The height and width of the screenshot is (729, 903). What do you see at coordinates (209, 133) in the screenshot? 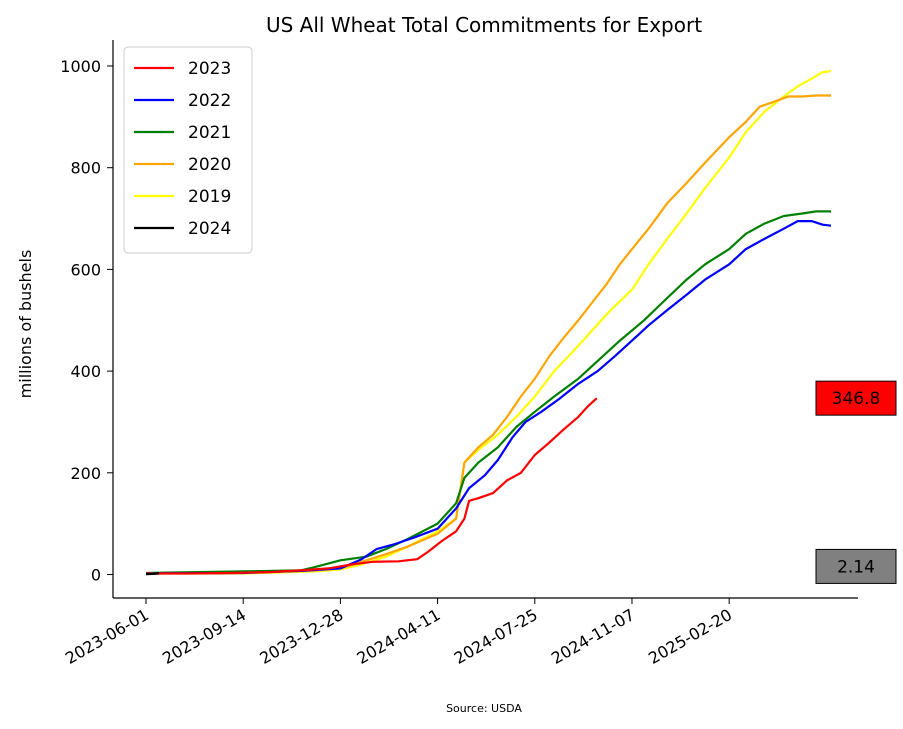
I see `legend-label-2021: 2021` at bounding box center [209, 133].